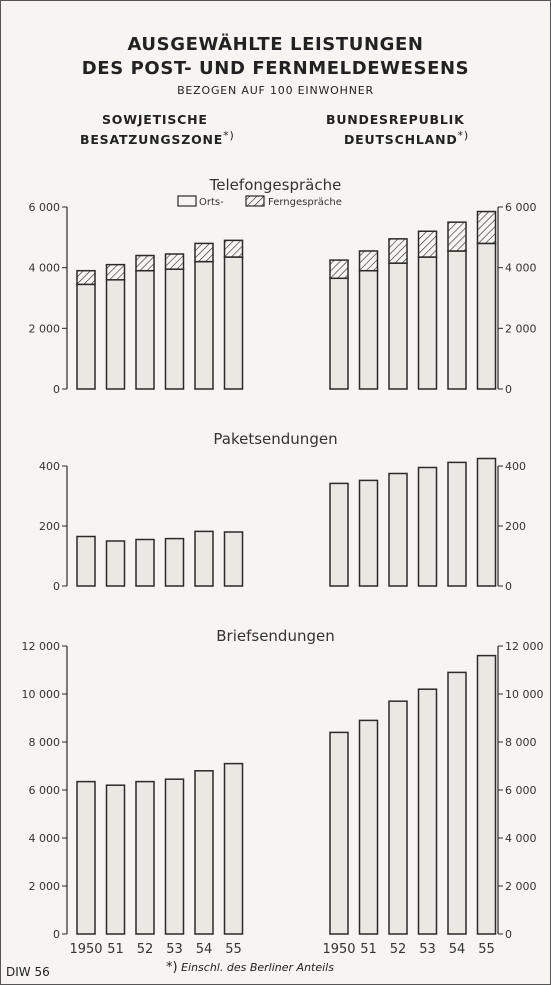  Describe the element at coordinates (521, 838) in the screenshot. I see `chart6-y-tick-label: 4 000` at that location.